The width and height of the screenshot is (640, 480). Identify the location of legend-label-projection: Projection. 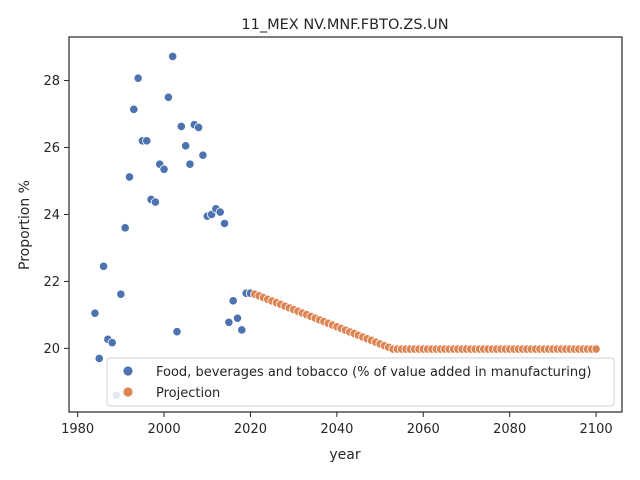
(188, 393).